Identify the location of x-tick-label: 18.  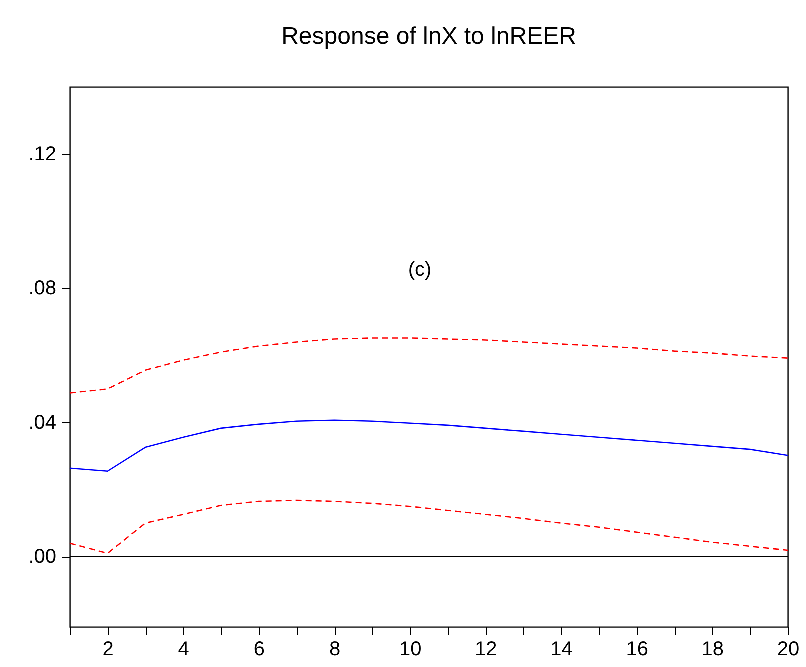
(713, 649).